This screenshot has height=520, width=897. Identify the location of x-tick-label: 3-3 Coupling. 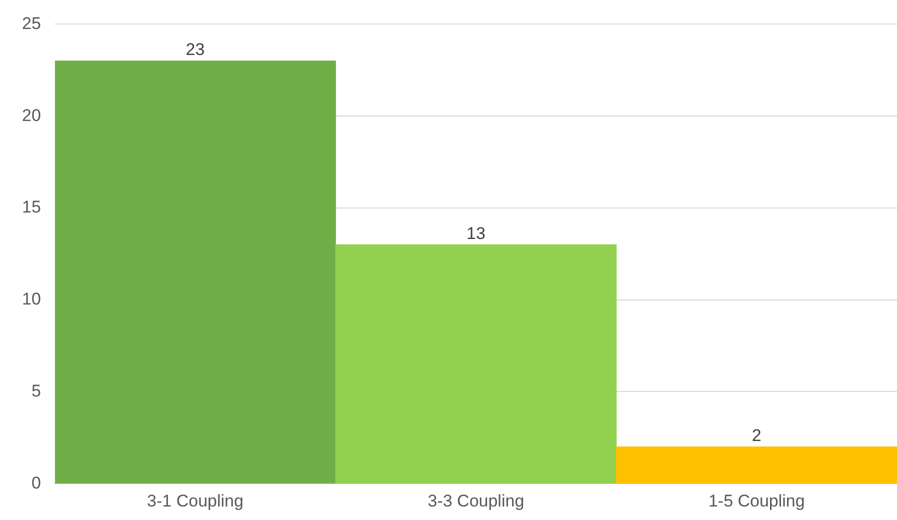
(476, 500).